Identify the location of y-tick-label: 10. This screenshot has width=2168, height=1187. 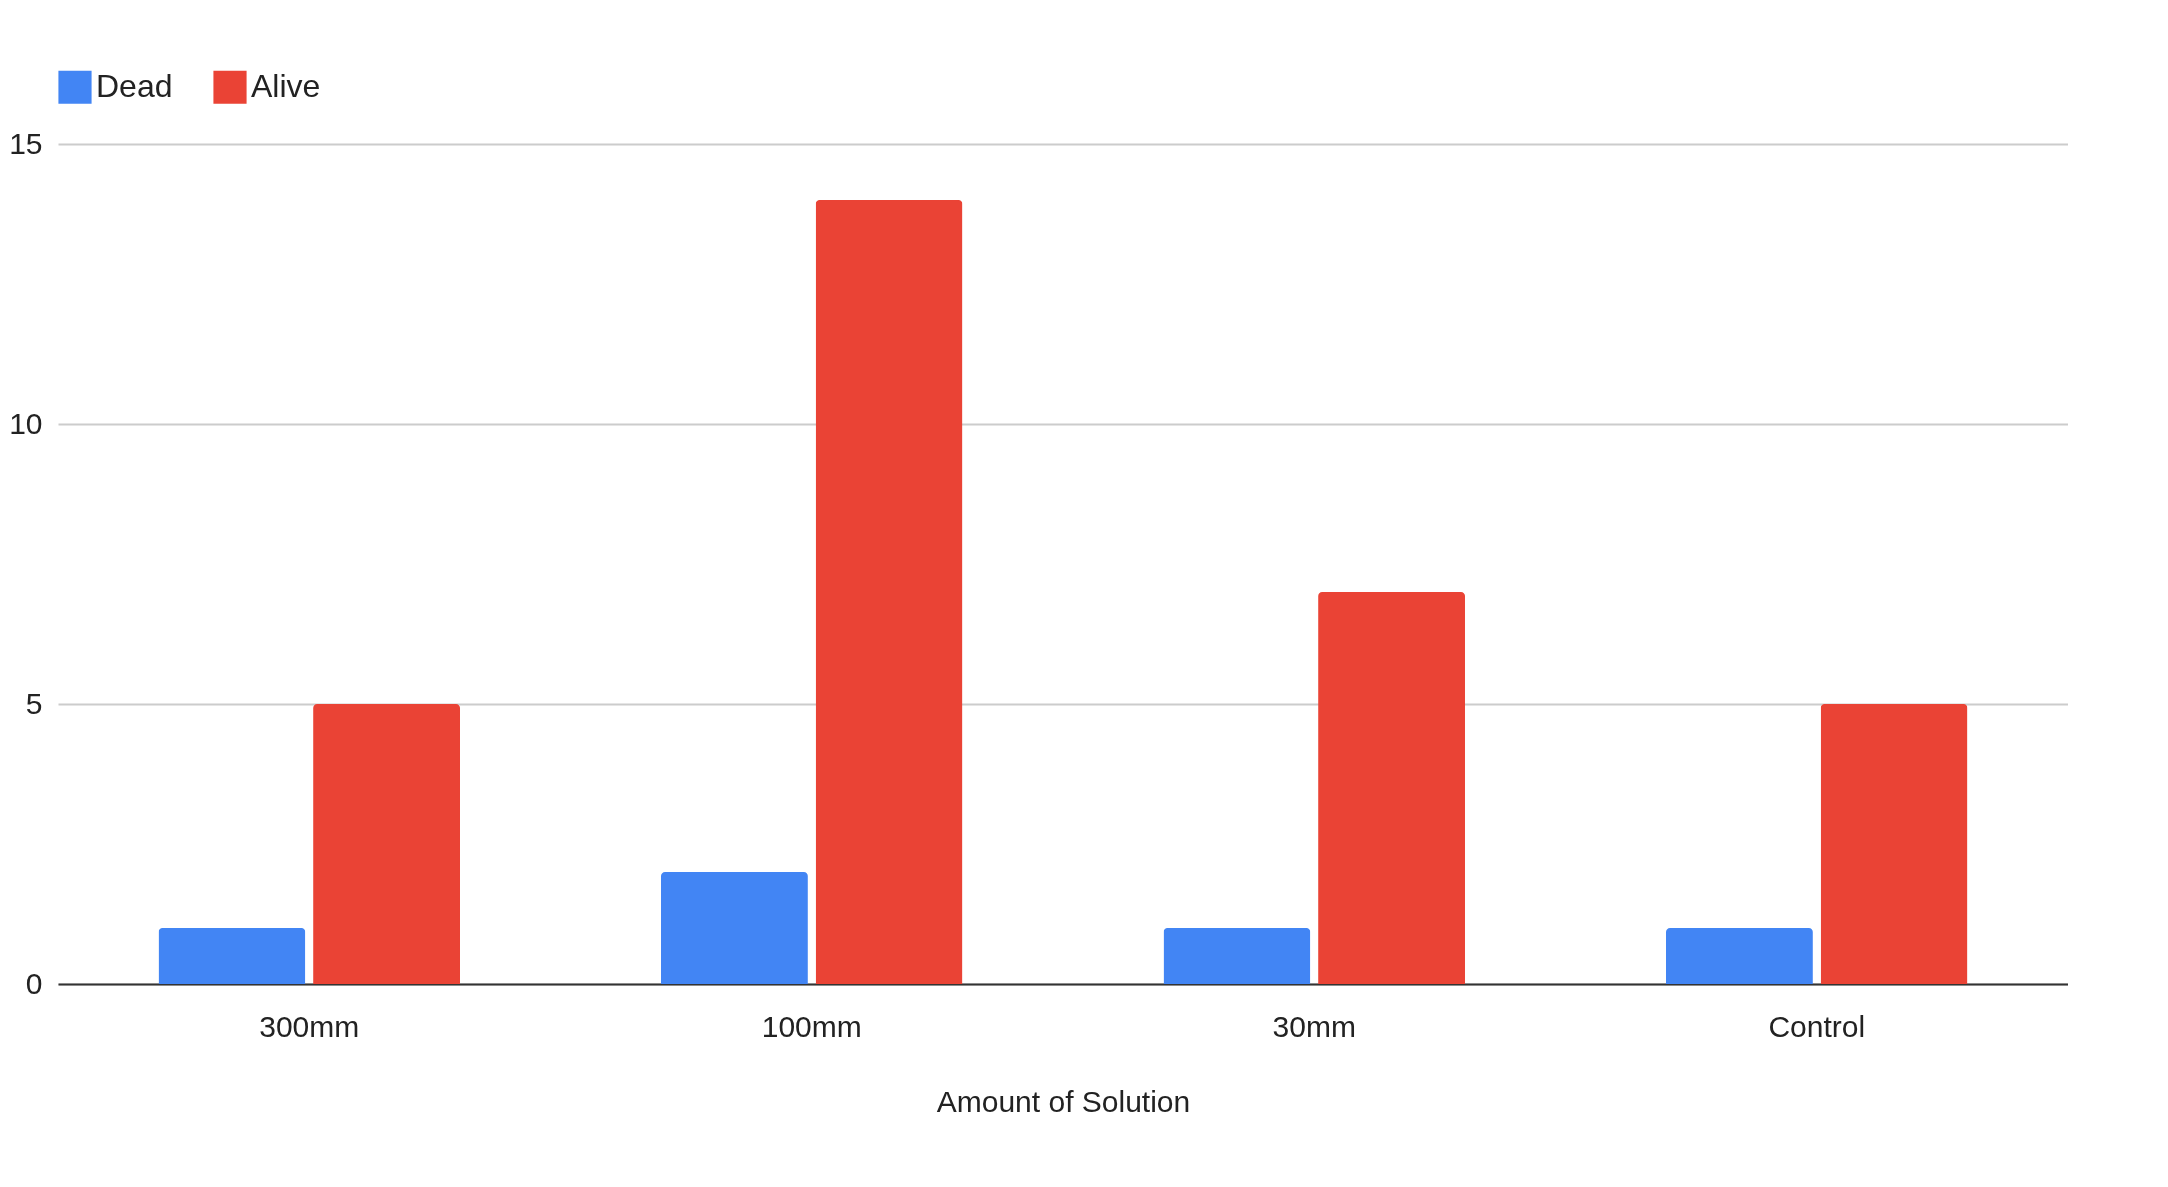
(26, 423).